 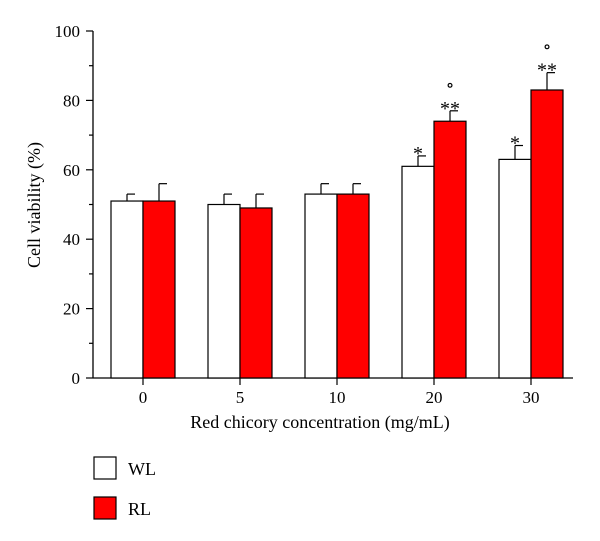 What do you see at coordinates (319, 422) in the screenshot?
I see `x-axis-title: Red chicory concentration (mg/mL)` at bounding box center [319, 422].